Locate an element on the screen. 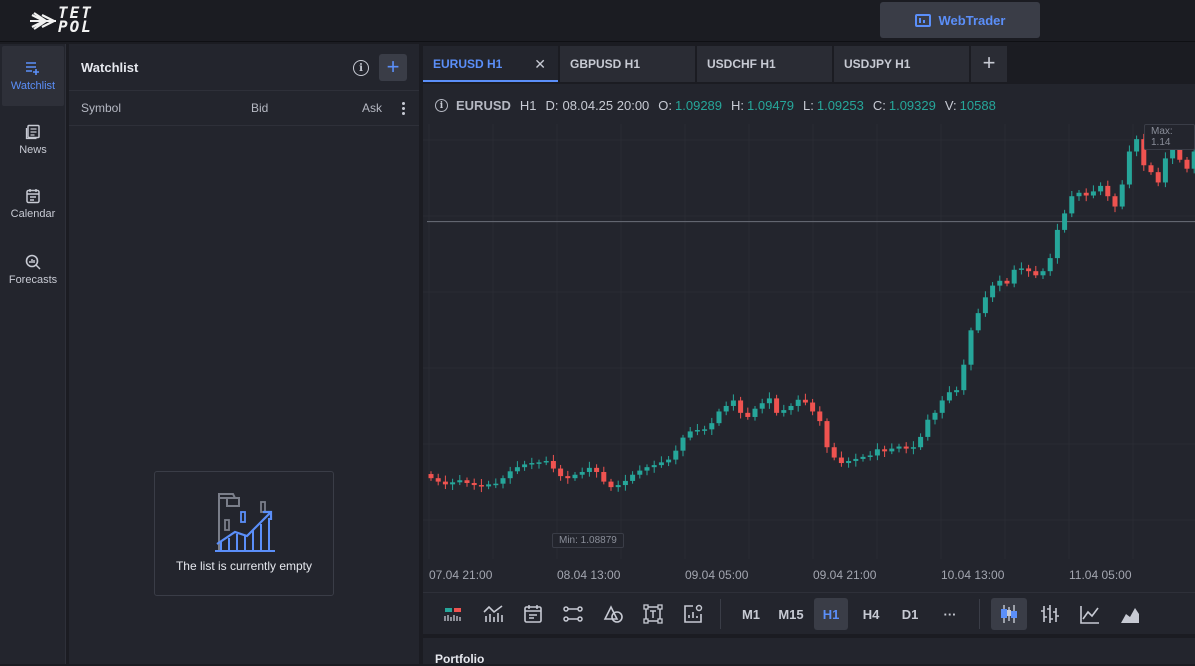 The height and width of the screenshot is (666, 1195). tab-eurusd: EURUSD H1 ✕ is located at coordinates (490, 64).